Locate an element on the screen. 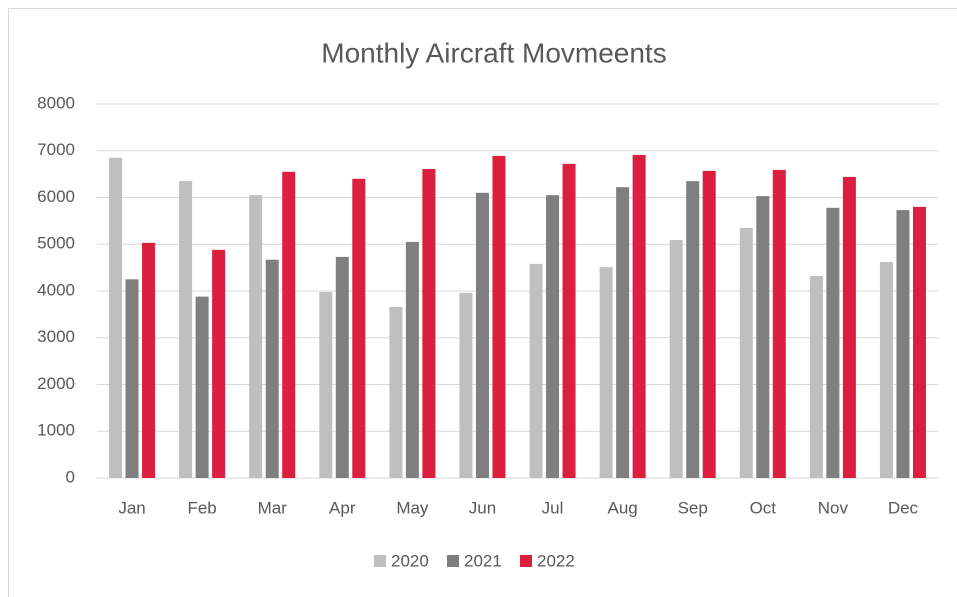 Image resolution: width=957 pixels, height=597 pixels. x-tick-label: May is located at coordinates (412, 507).